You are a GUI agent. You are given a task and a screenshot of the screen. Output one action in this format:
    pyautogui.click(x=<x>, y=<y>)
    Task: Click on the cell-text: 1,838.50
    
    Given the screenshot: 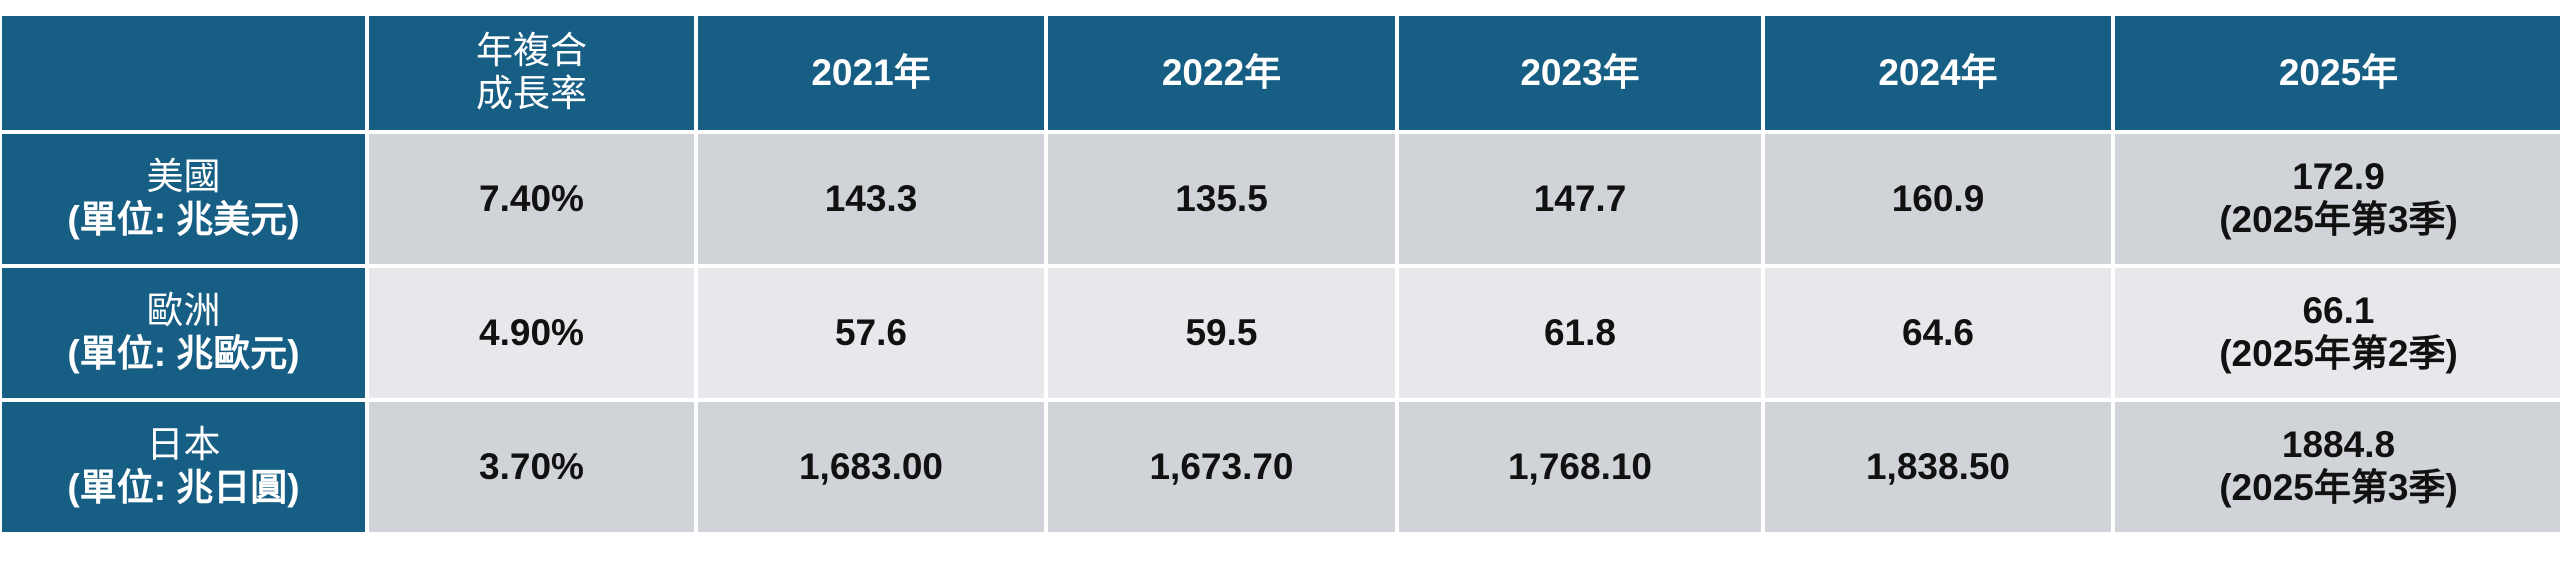 What is the action you would take?
    pyautogui.click(x=1938, y=466)
    